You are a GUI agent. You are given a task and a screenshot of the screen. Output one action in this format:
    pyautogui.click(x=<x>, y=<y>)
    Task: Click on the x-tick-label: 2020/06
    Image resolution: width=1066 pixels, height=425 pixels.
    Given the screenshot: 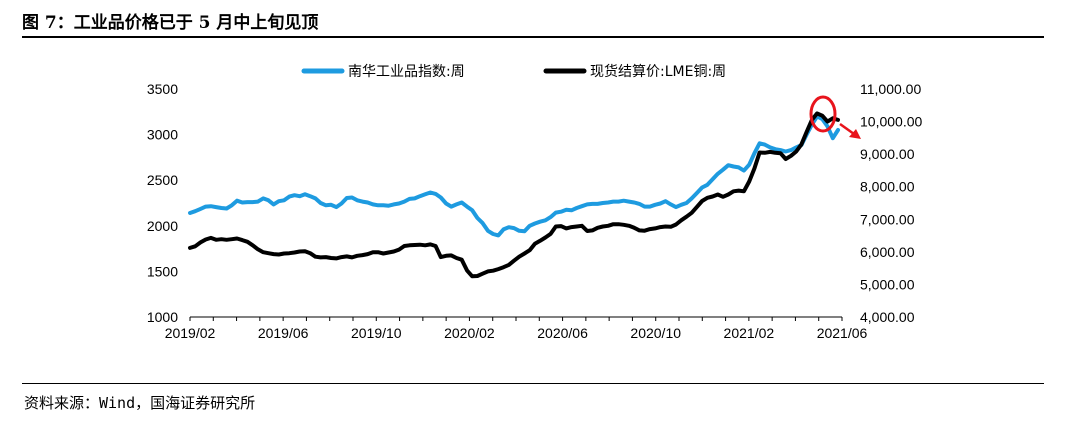 What is the action you would take?
    pyautogui.click(x=562, y=333)
    